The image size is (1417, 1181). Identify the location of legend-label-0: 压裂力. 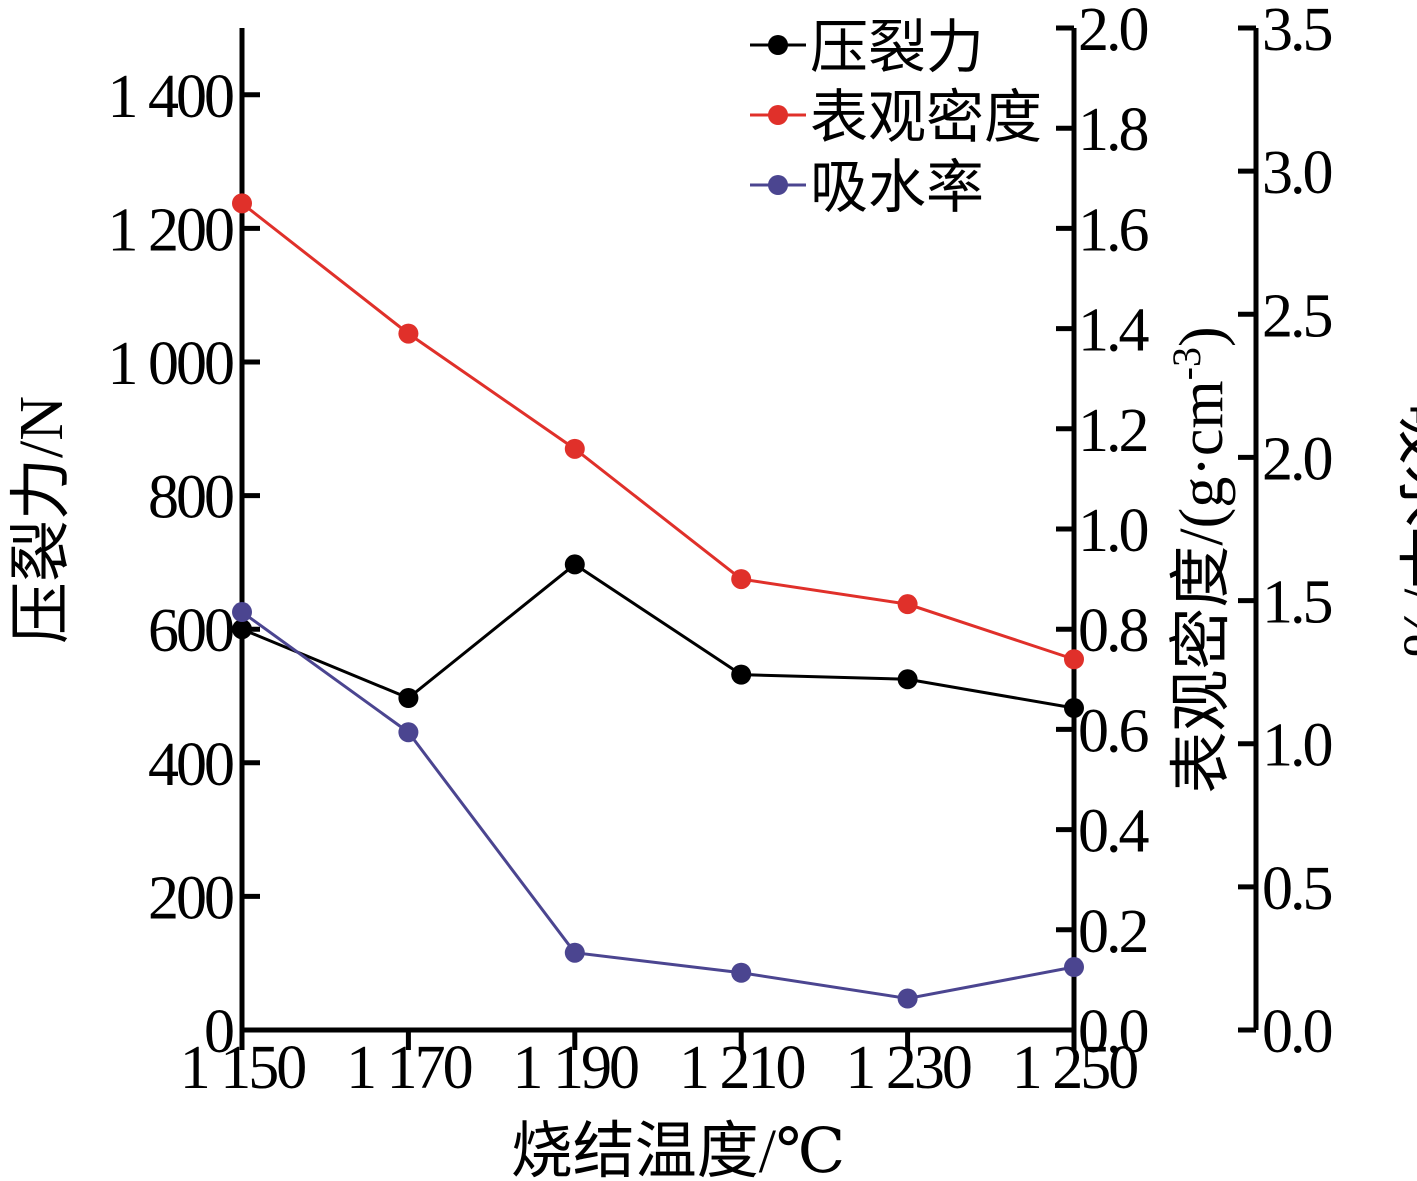
(897, 47).